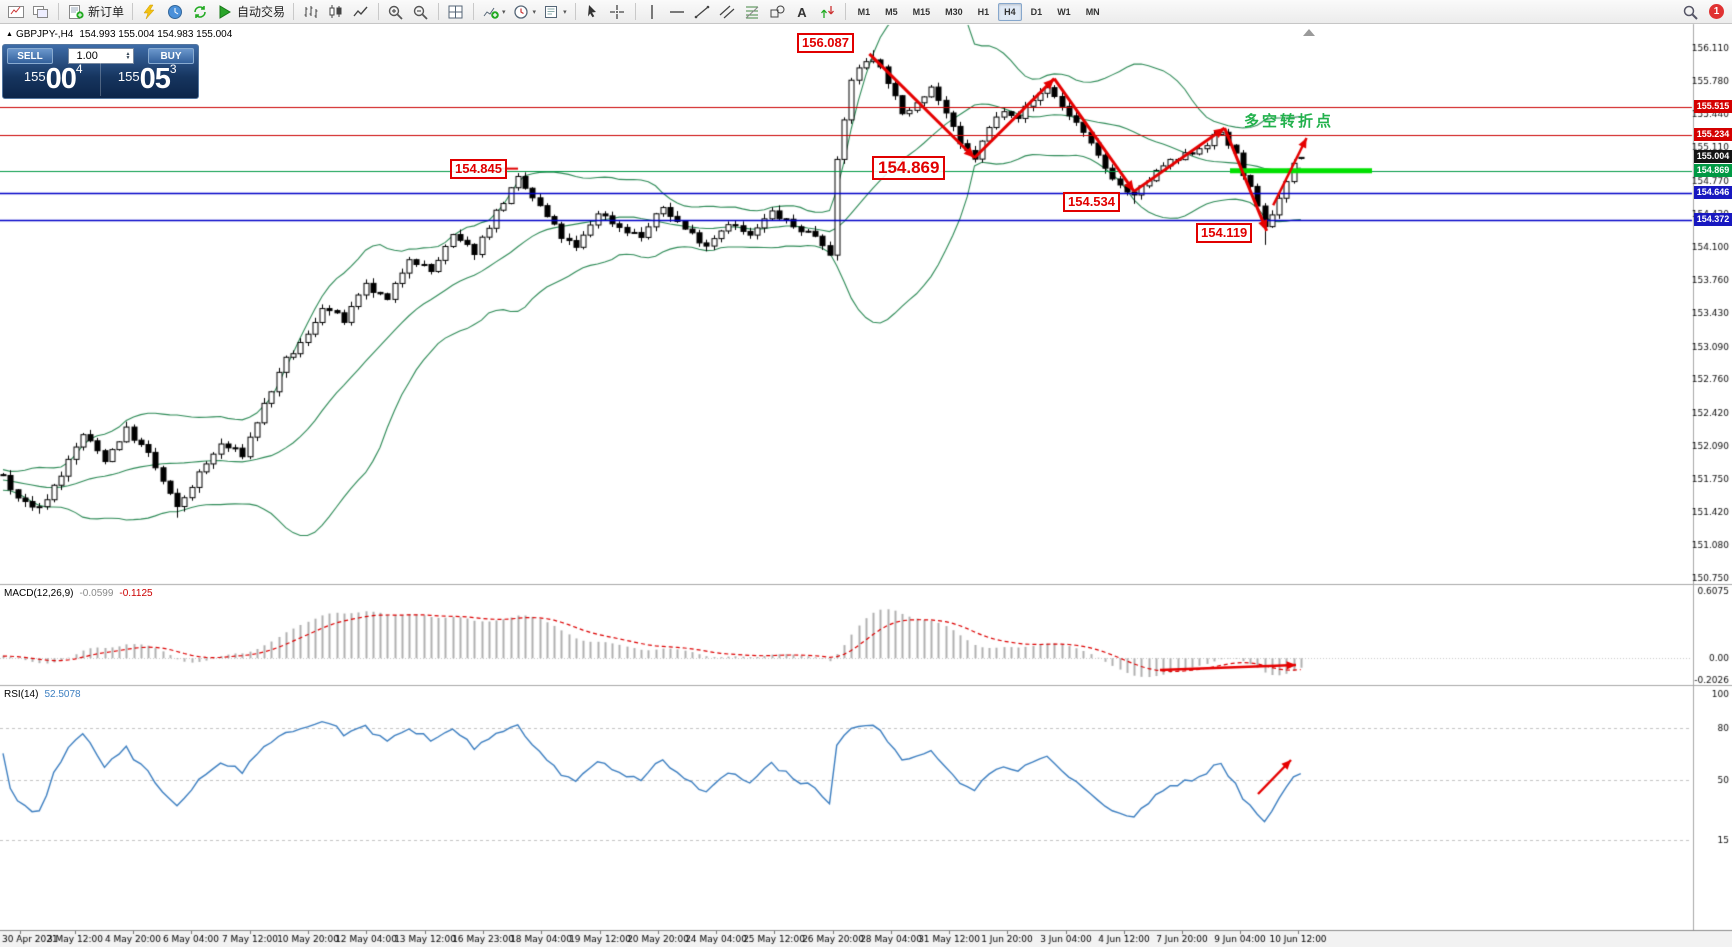  What do you see at coordinates (34, 76) in the screenshot?
I see `sell-price-small: 155` at bounding box center [34, 76].